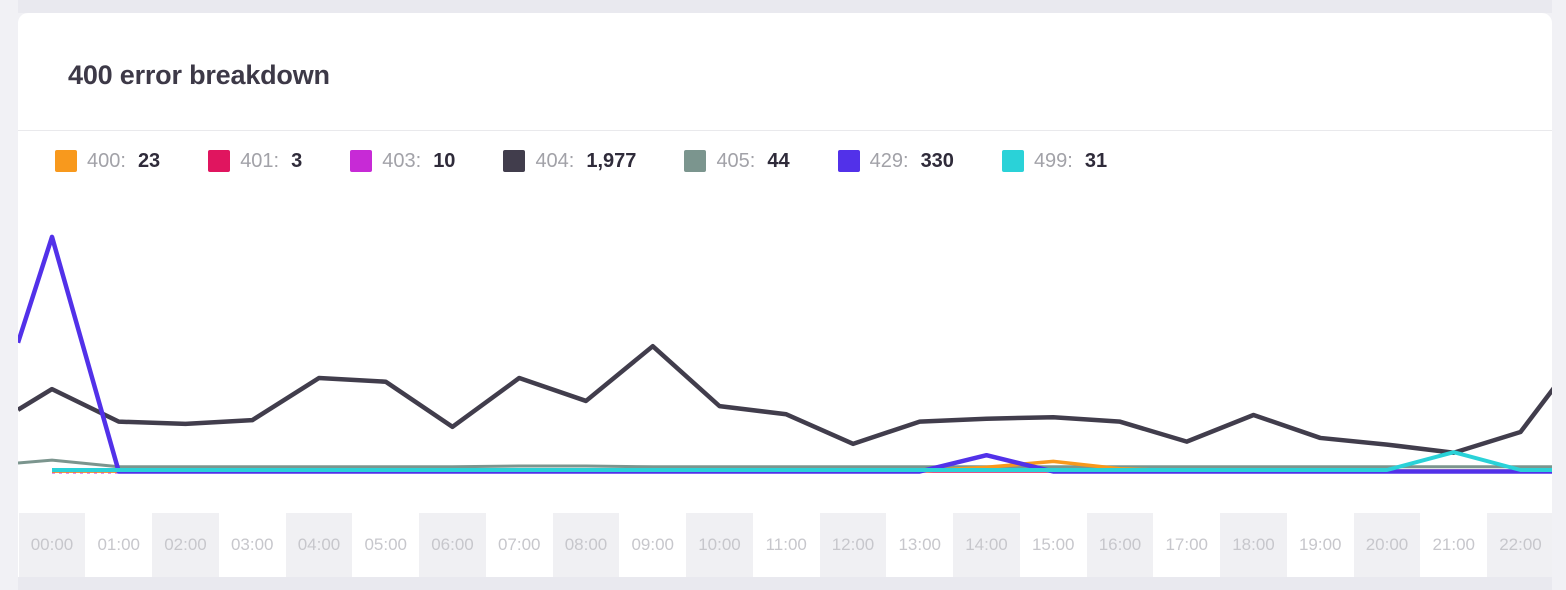 The height and width of the screenshot is (590, 1566). I want to click on axis-label-1900: 19:00, so click(1320, 544).